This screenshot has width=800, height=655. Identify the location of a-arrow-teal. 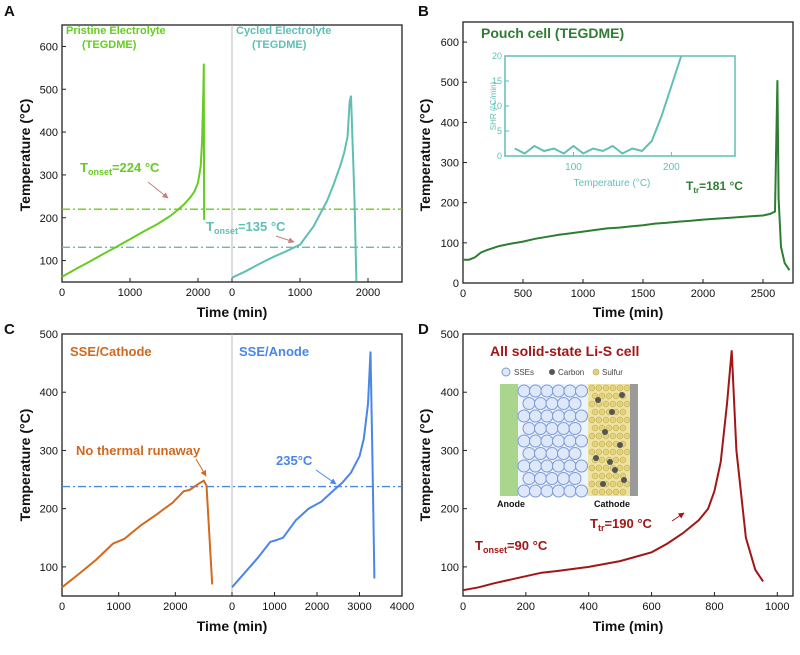
(285, 239).